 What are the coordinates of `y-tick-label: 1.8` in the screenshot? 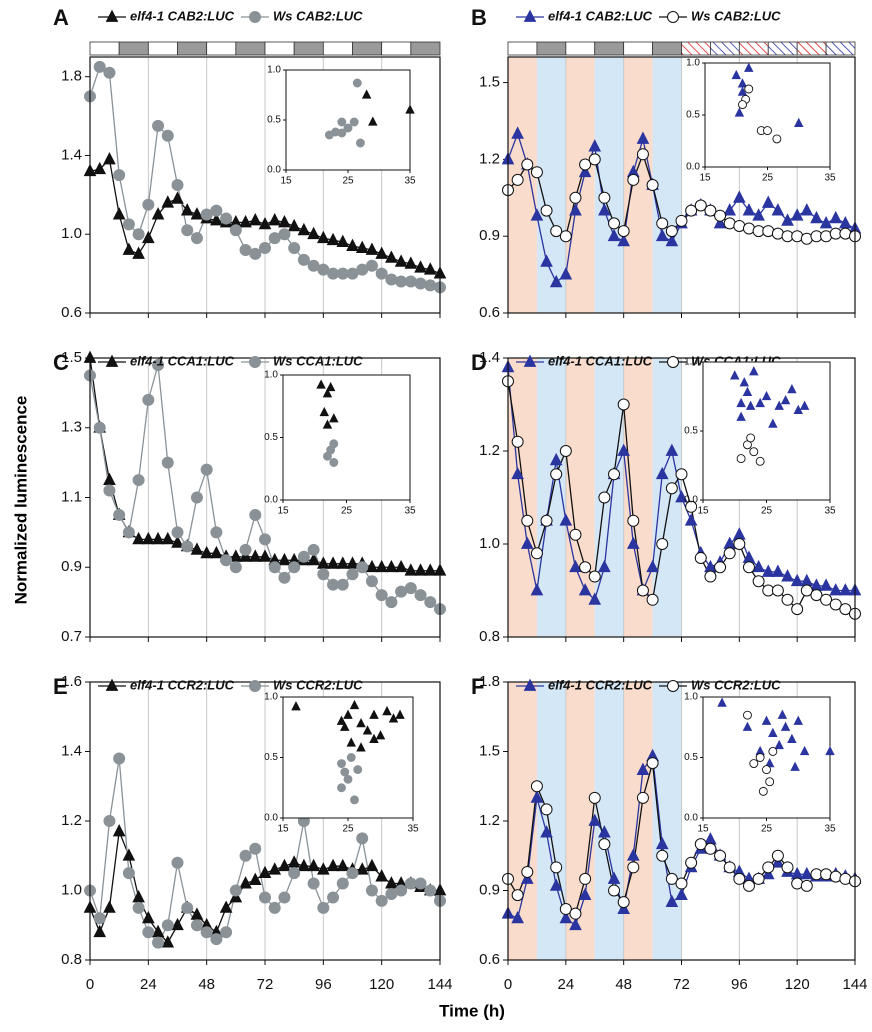 It's located at (71, 76).